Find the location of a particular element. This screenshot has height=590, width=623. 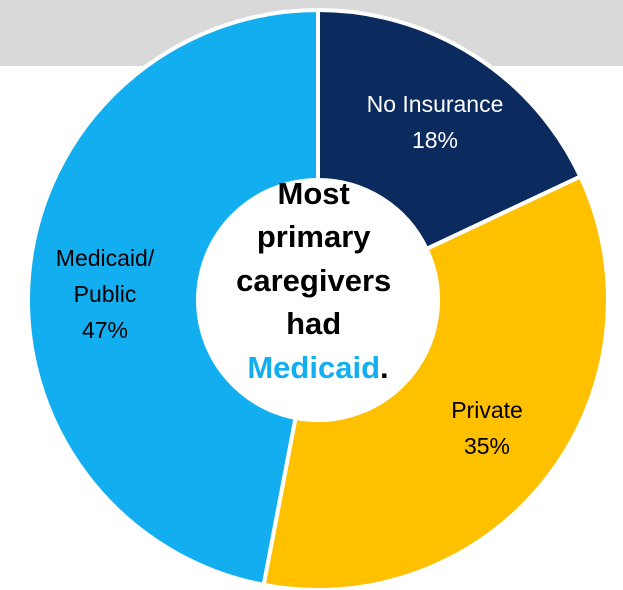

label-medicaid-public-line-2: Public is located at coordinates (105, 294).